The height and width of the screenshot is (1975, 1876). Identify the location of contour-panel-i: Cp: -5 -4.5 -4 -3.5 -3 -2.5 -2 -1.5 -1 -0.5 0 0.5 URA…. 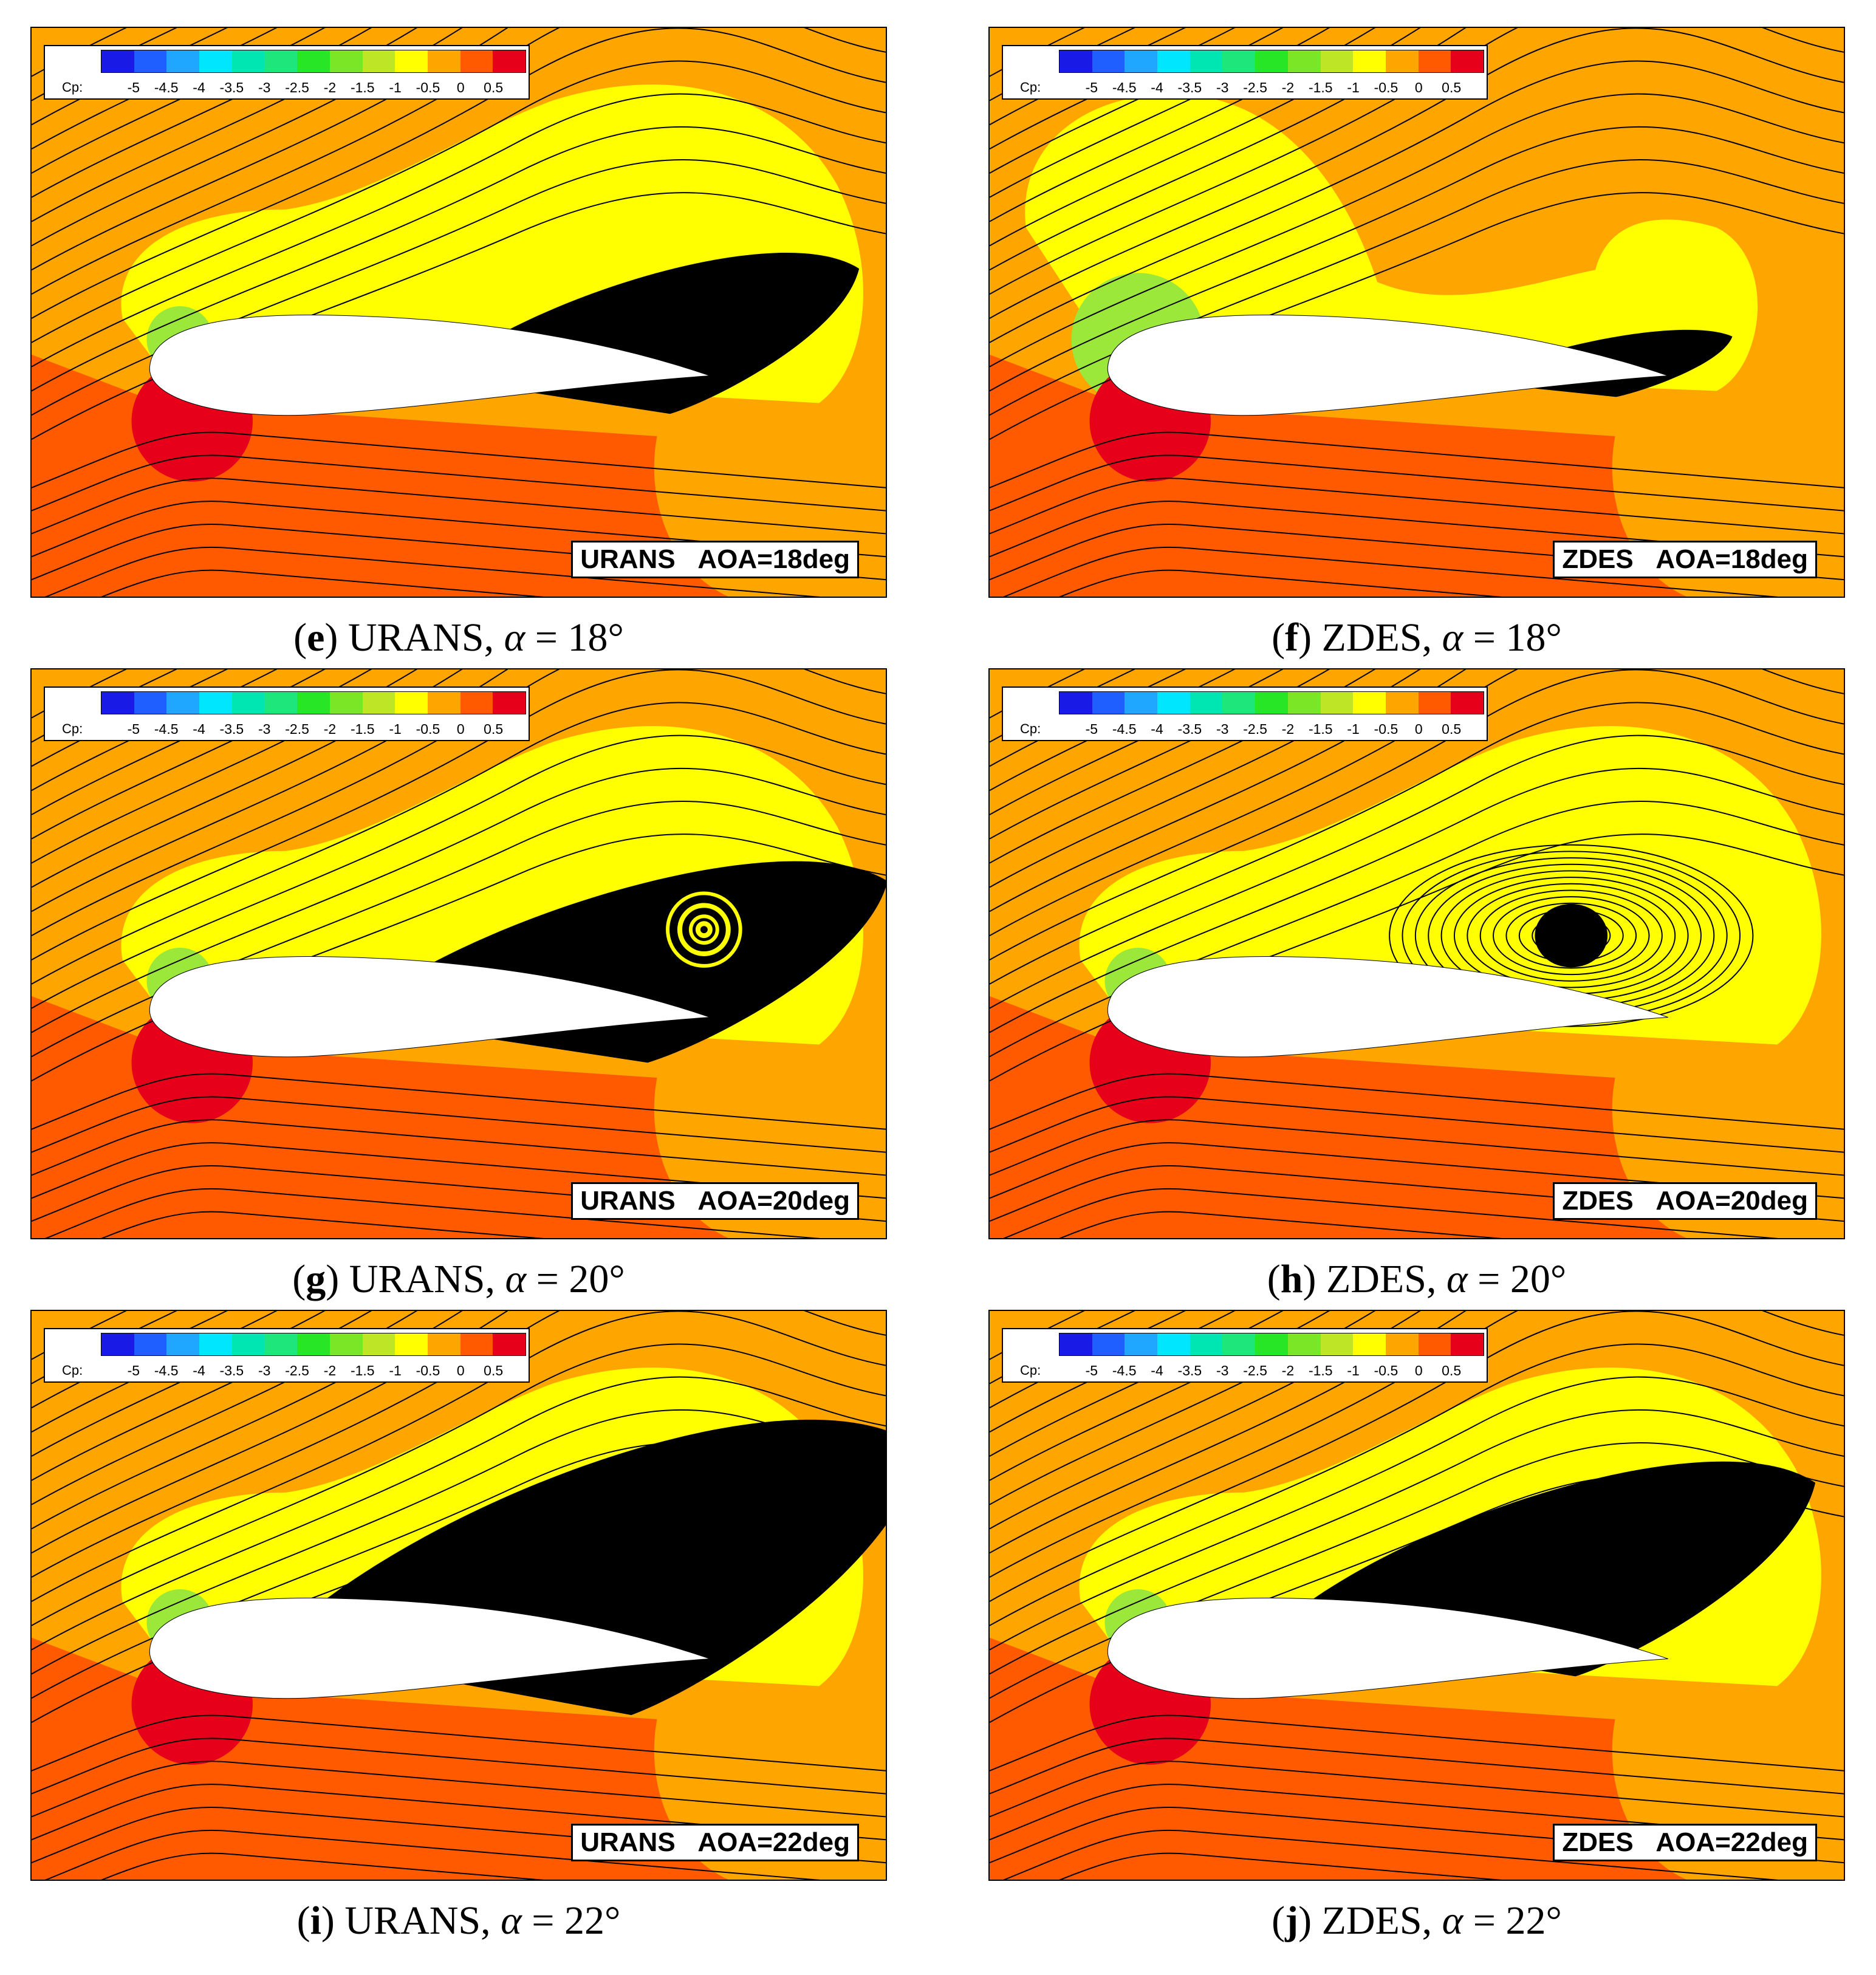
(458, 1595).